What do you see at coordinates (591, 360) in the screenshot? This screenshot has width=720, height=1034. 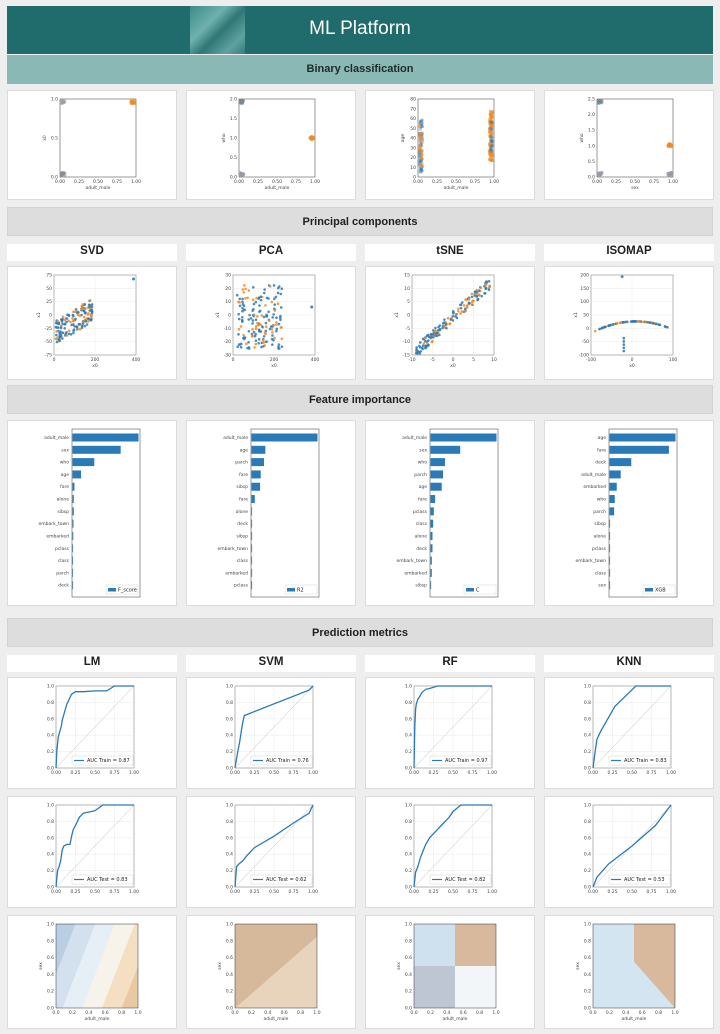 I see `x-tick-label: -100` at bounding box center [591, 360].